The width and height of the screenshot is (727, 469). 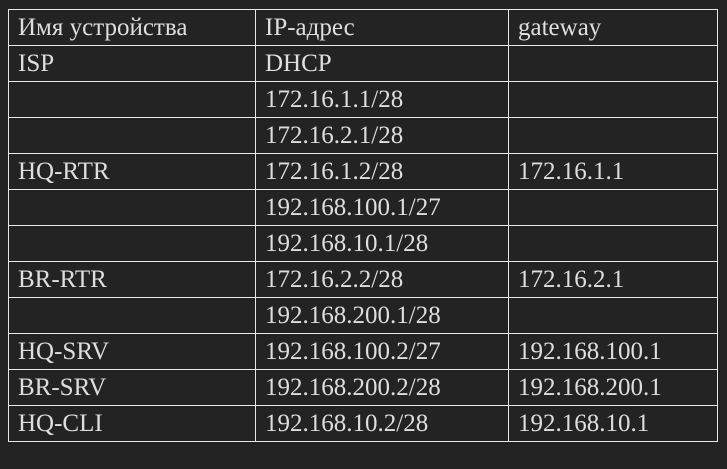 What do you see at coordinates (613, 171) in the screenshot?
I see `table-cell-gateway: 172.16.1.1` at bounding box center [613, 171].